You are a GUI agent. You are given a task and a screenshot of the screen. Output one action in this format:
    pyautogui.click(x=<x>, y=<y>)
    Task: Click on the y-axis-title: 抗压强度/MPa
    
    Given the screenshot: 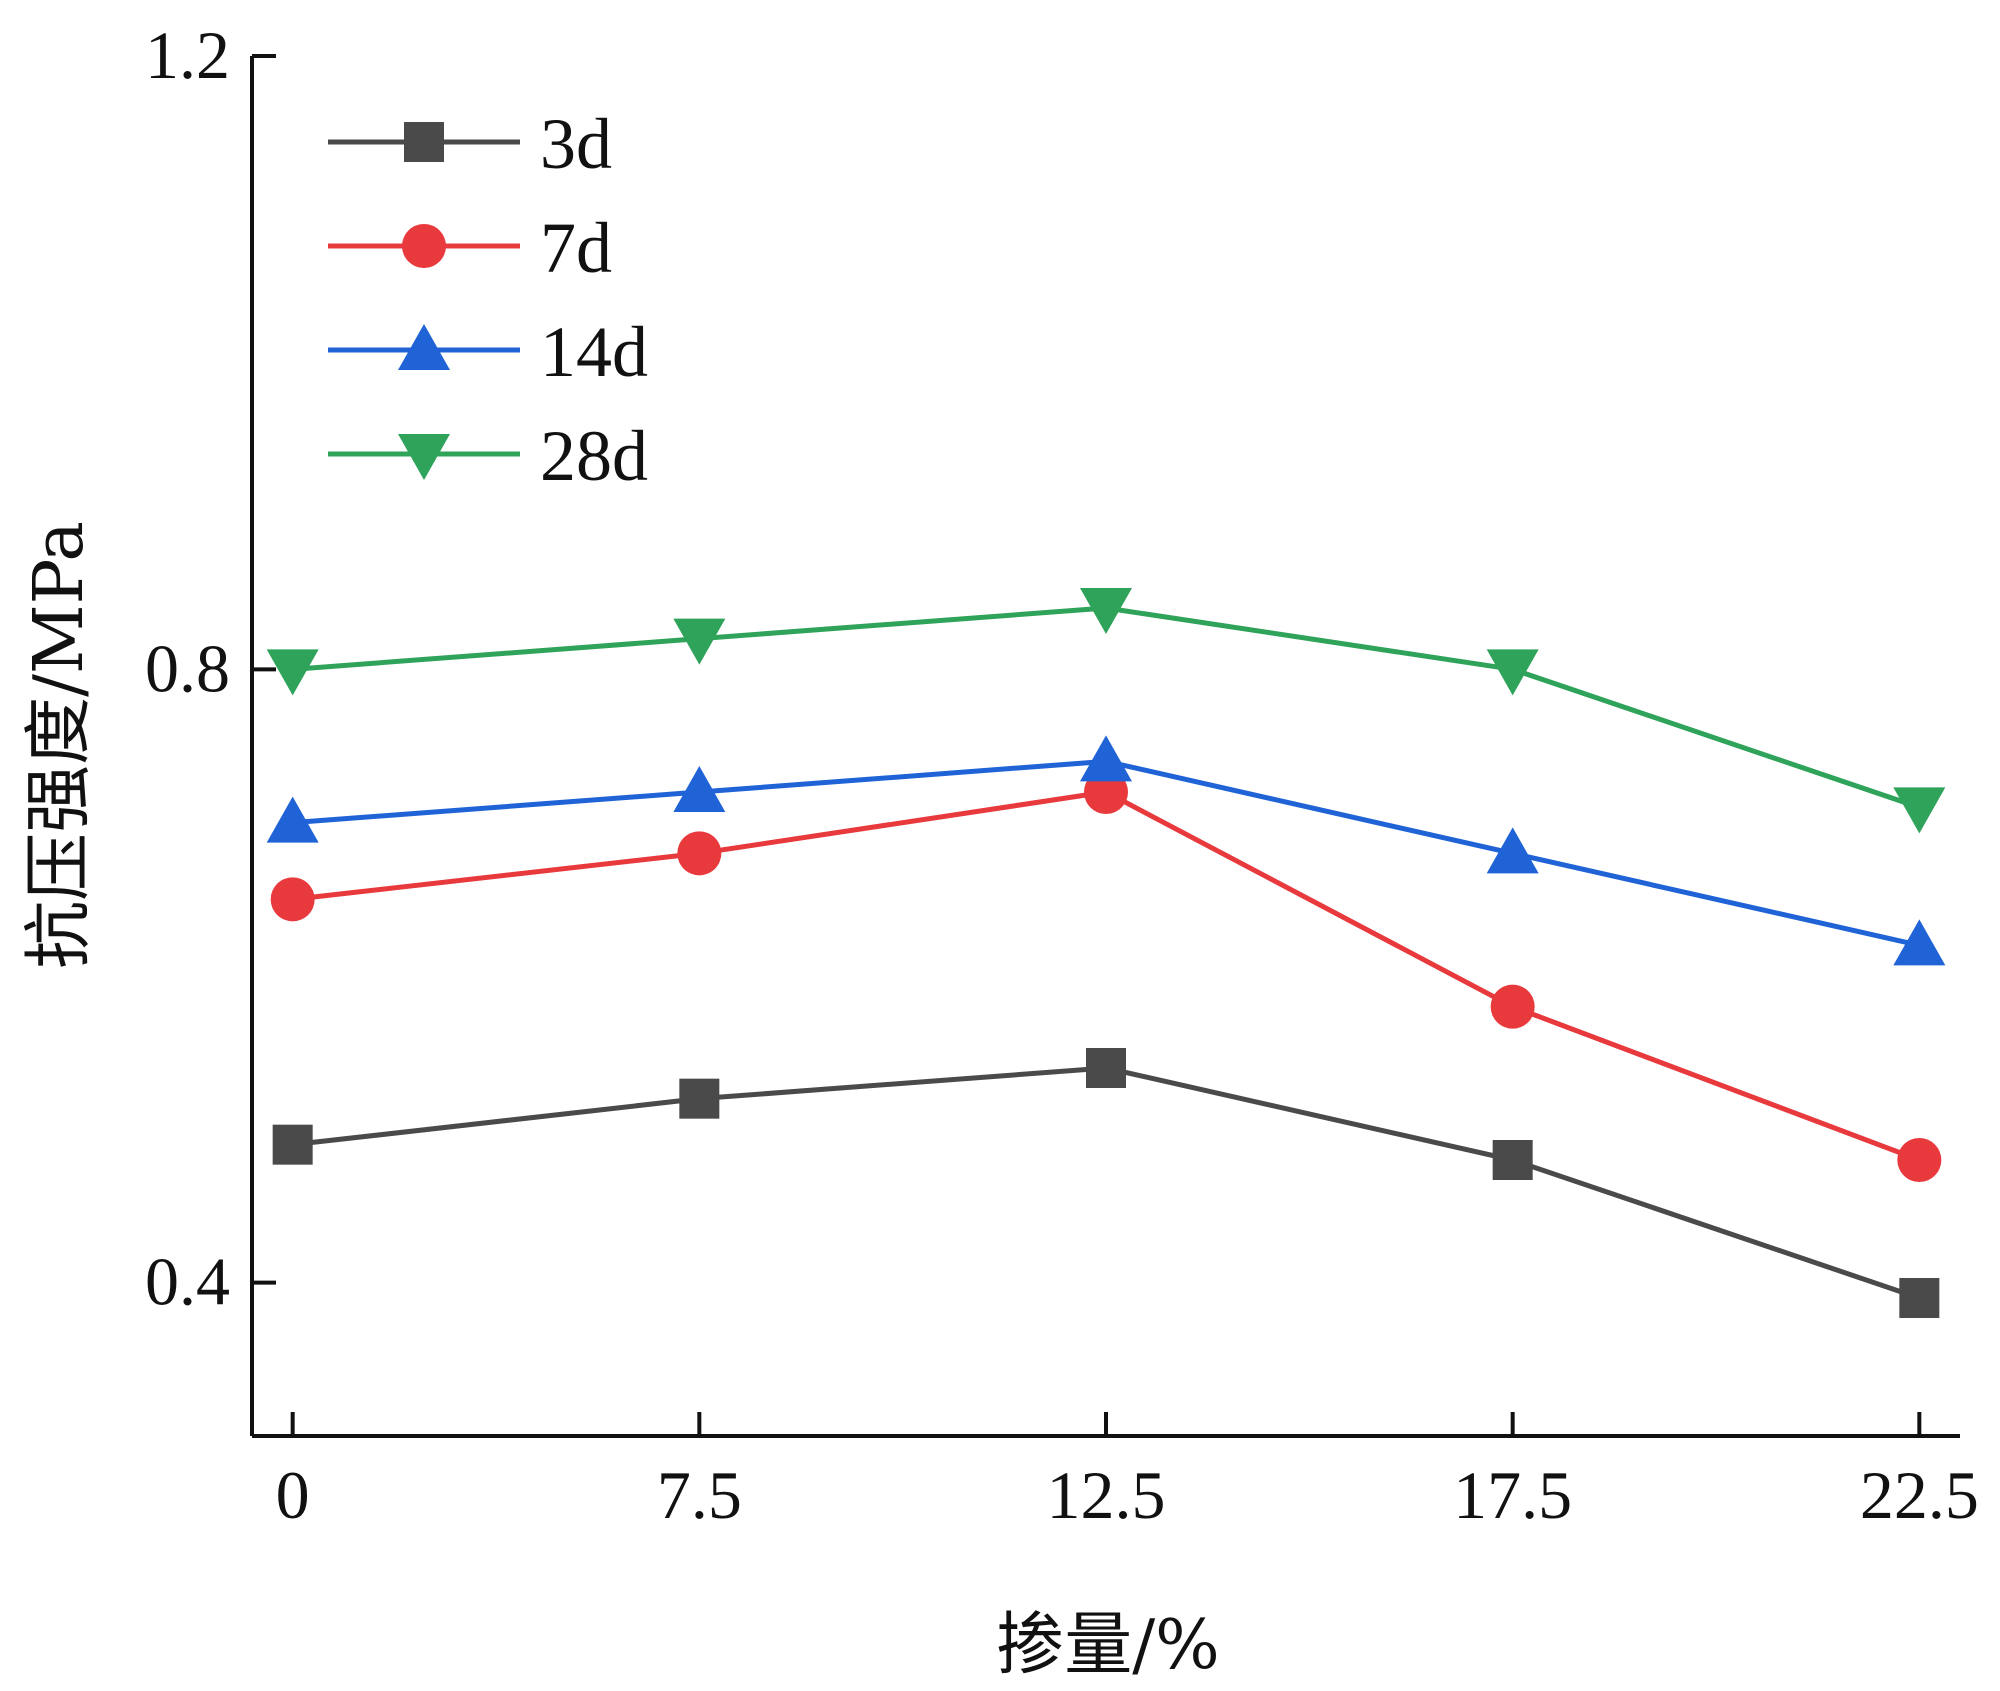 What is the action you would take?
    pyautogui.click(x=59, y=745)
    